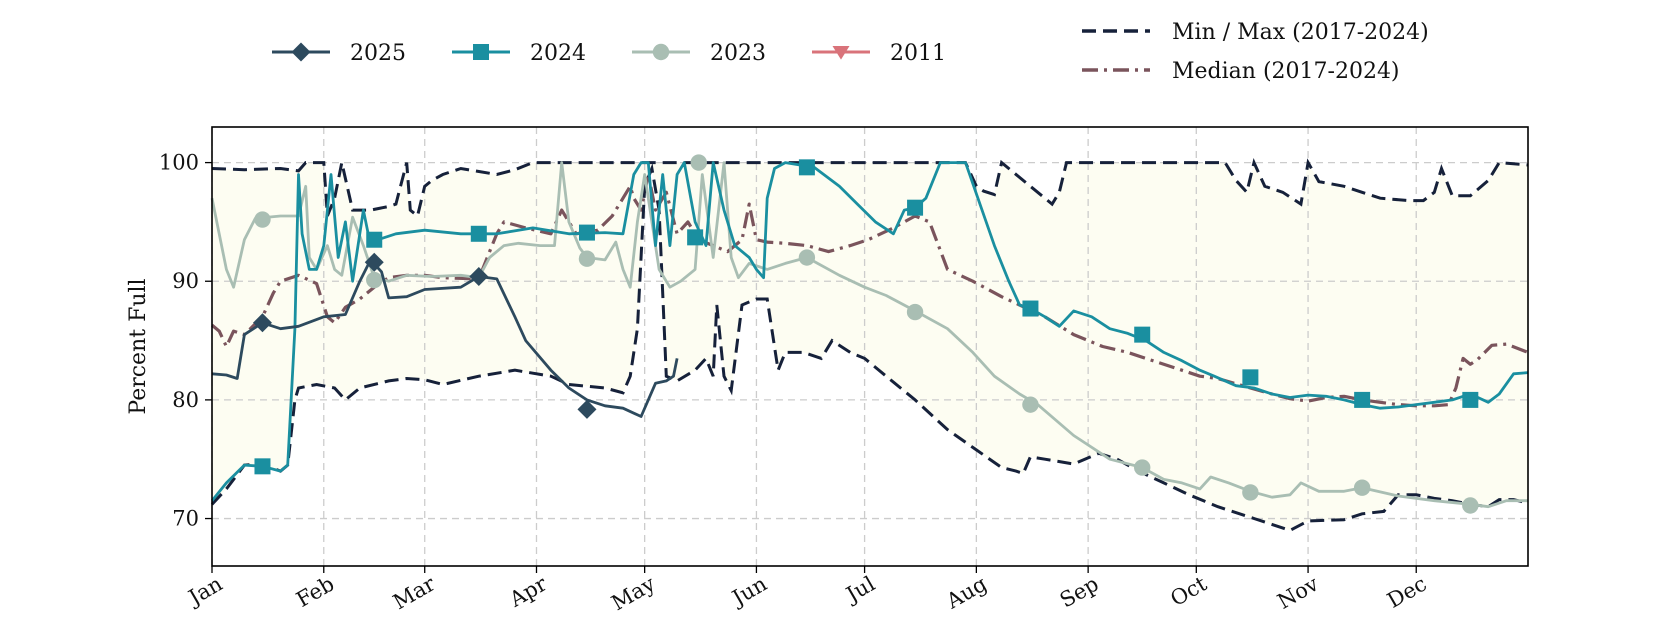 Image resolution: width=1680 pixels, height=630 pixels. What do you see at coordinates (1300, 32) in the screenshot?
I see `legend-label-min-max-2017-2024: Min / Max (2017-2024)` at bounding box center [1300, 32].